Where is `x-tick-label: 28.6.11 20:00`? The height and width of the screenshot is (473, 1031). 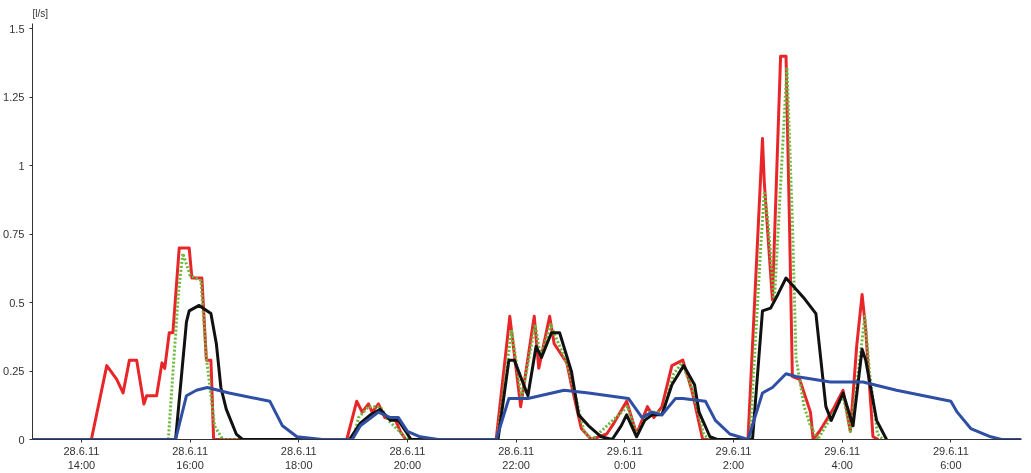 x-tick-label: 28.6.11 20:00 is located at coordinates (407, 457).